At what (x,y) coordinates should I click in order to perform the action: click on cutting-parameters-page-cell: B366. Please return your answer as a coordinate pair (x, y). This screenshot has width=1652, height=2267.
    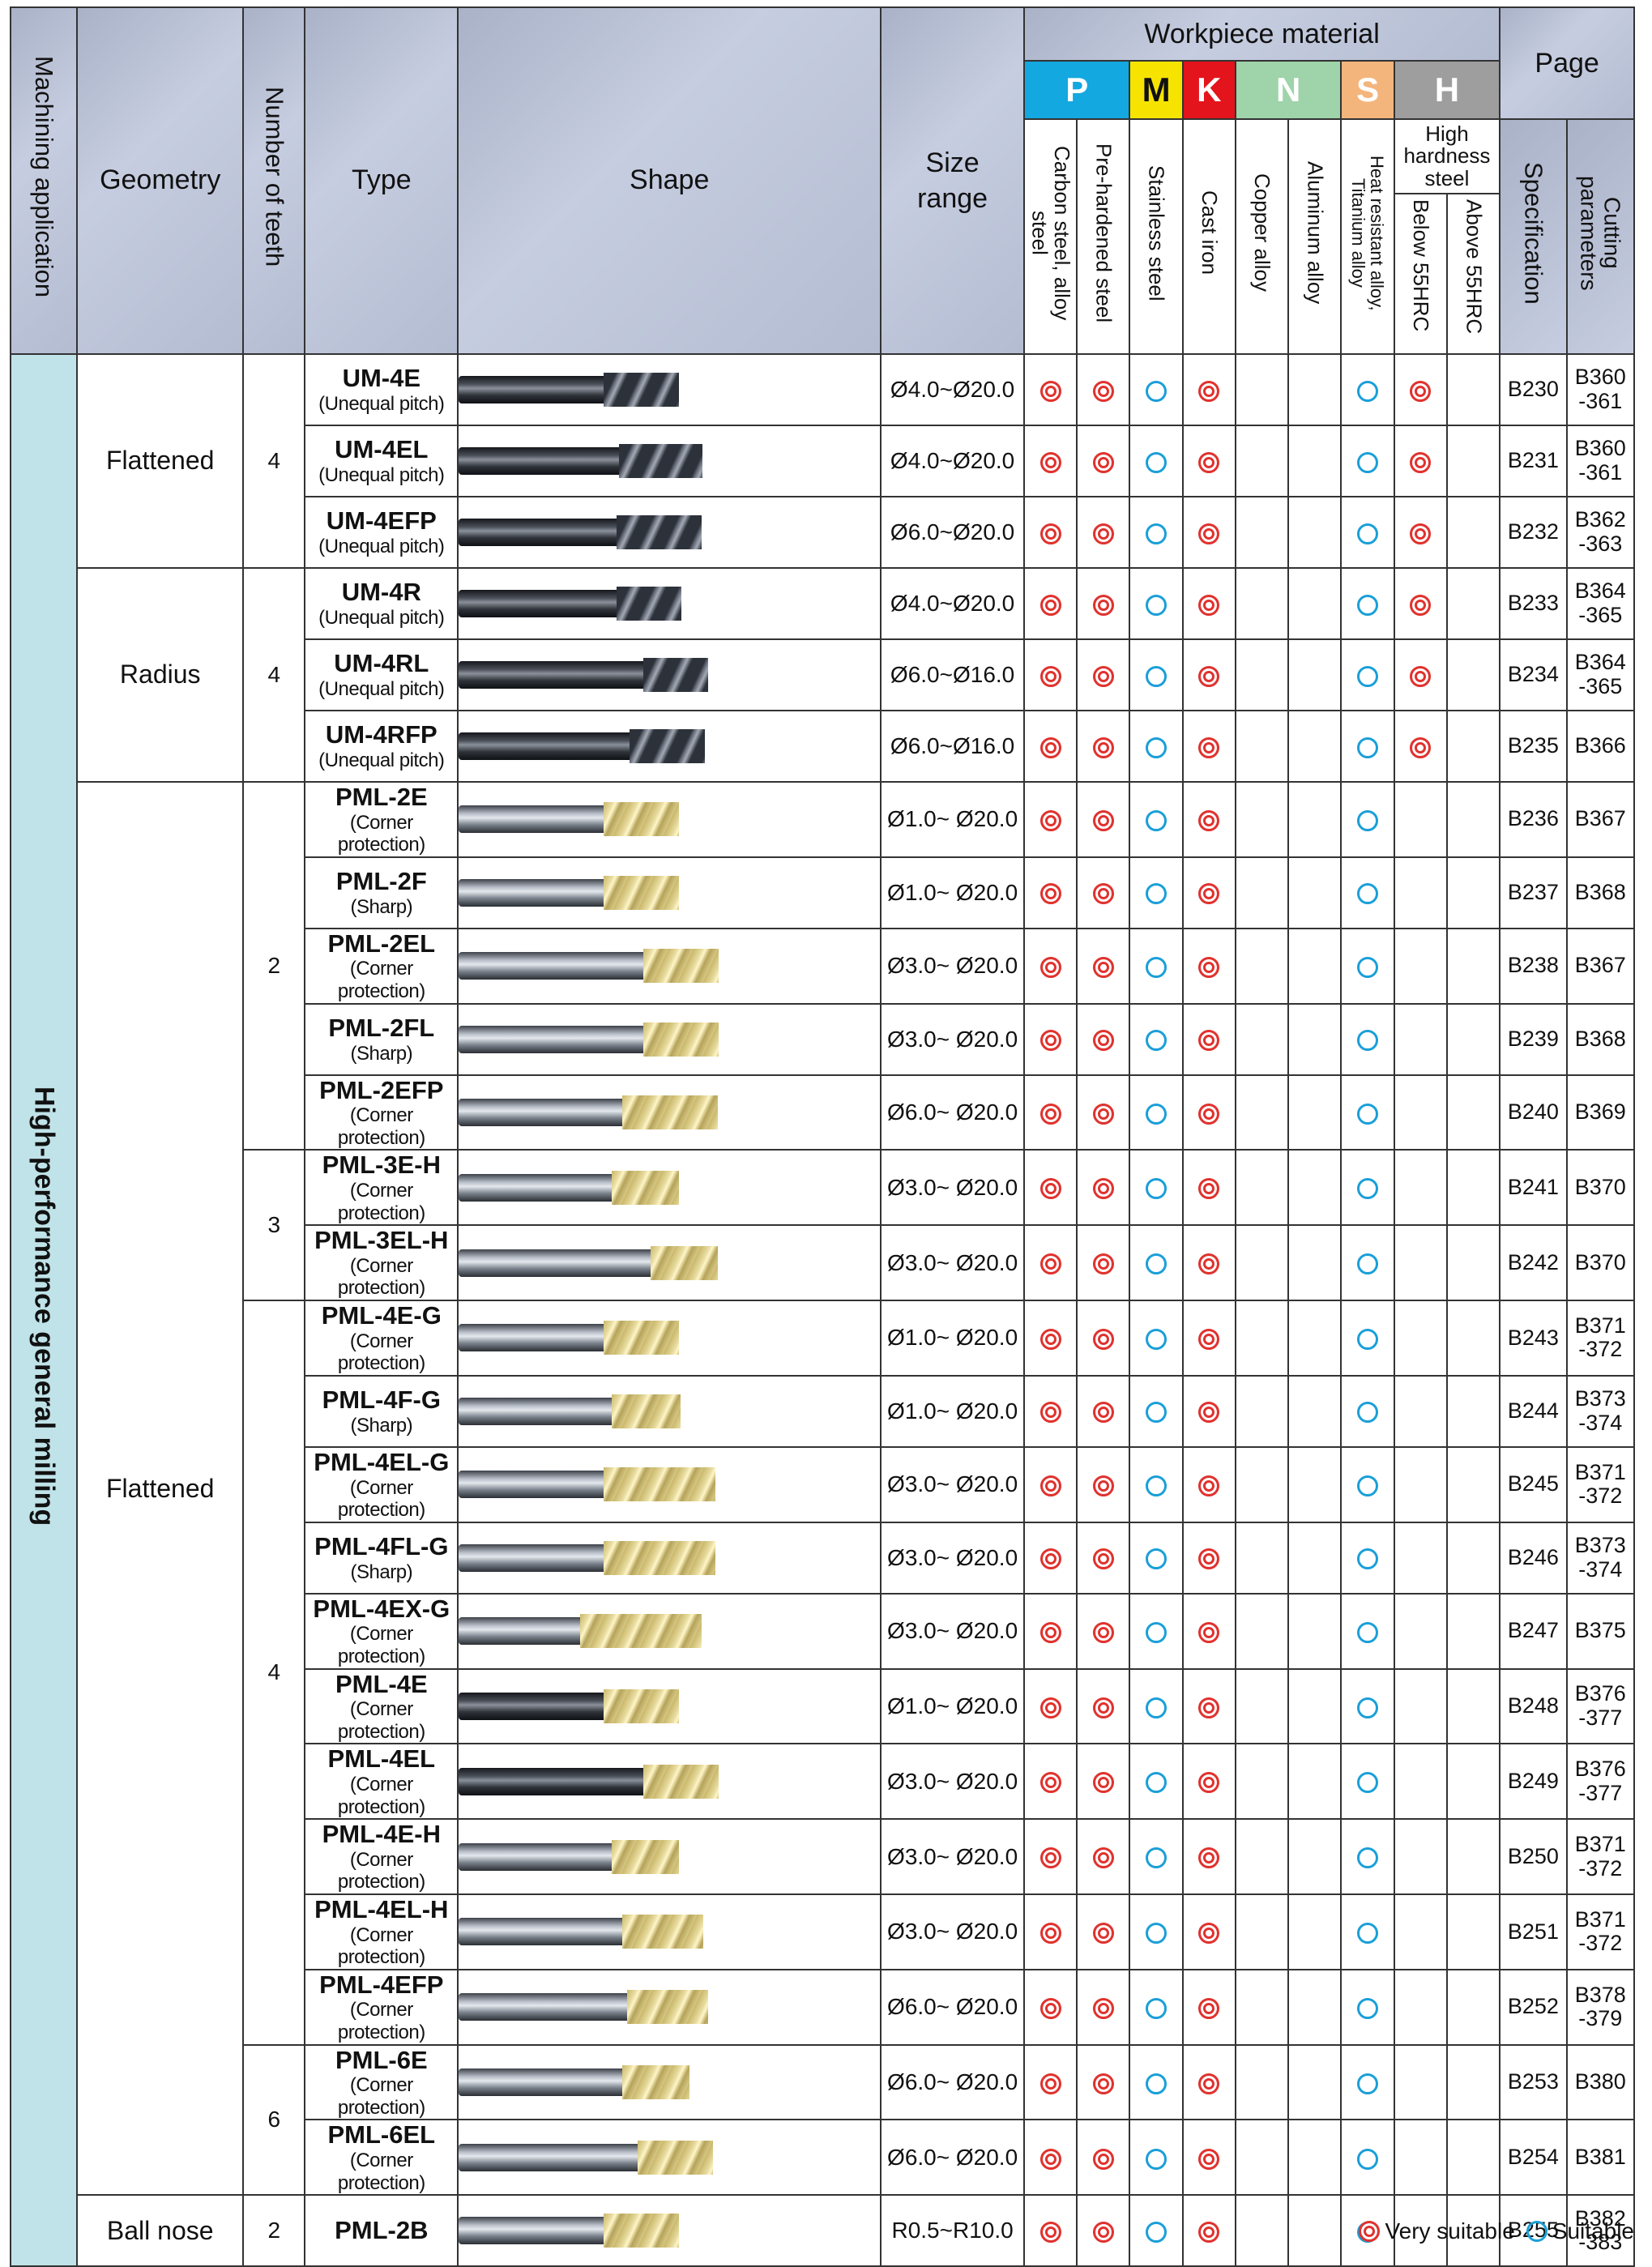
    Looking at the image, I should click on (1600, 746).